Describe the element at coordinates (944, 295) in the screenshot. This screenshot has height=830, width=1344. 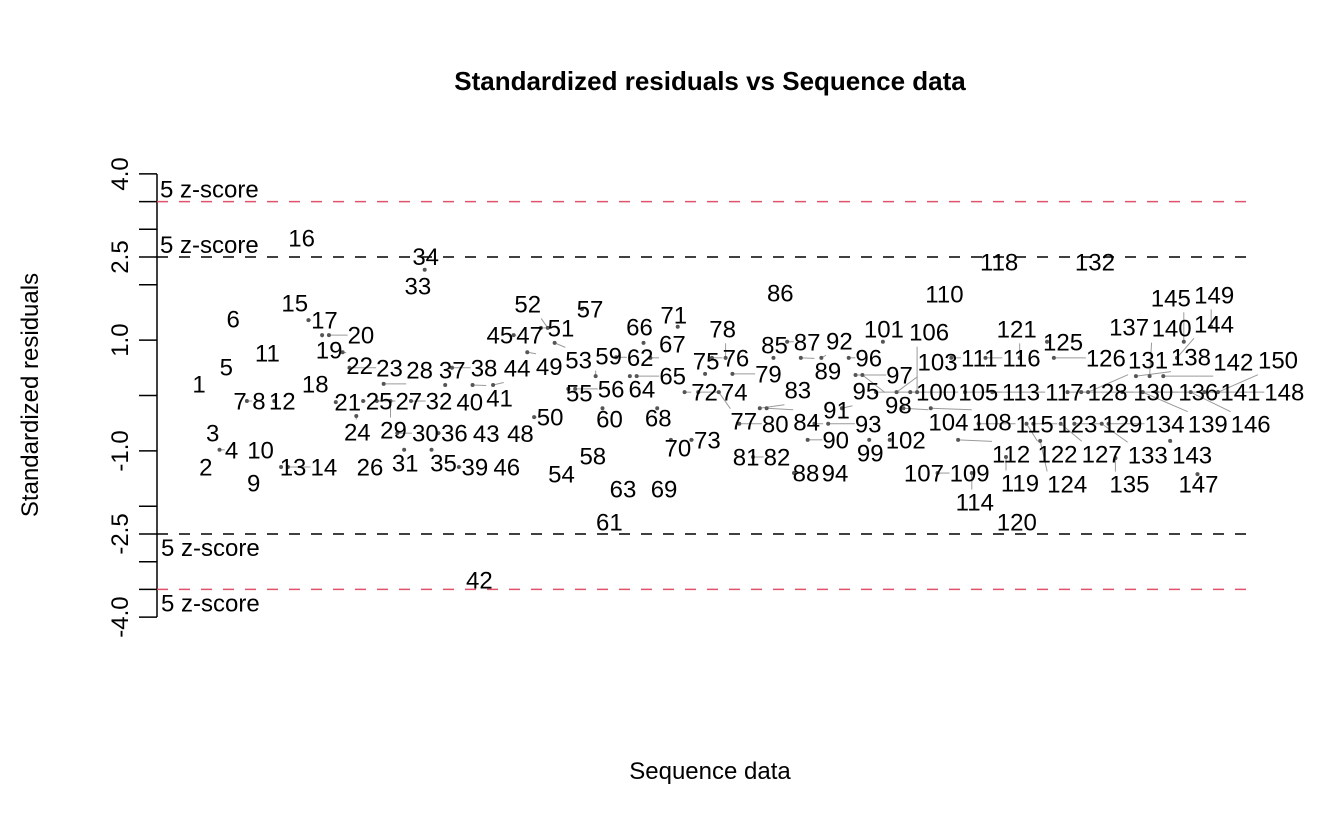
I see `point-label: 110` at that location.